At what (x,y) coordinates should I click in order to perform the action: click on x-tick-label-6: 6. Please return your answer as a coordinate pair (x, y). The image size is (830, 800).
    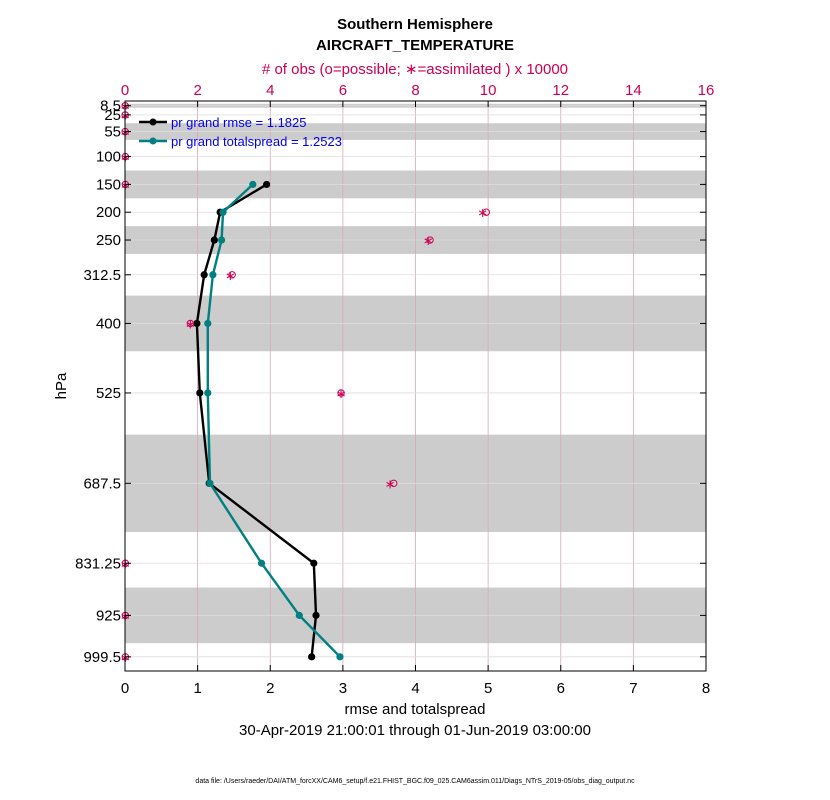
    Looking at the image, I should click on (561, 688).